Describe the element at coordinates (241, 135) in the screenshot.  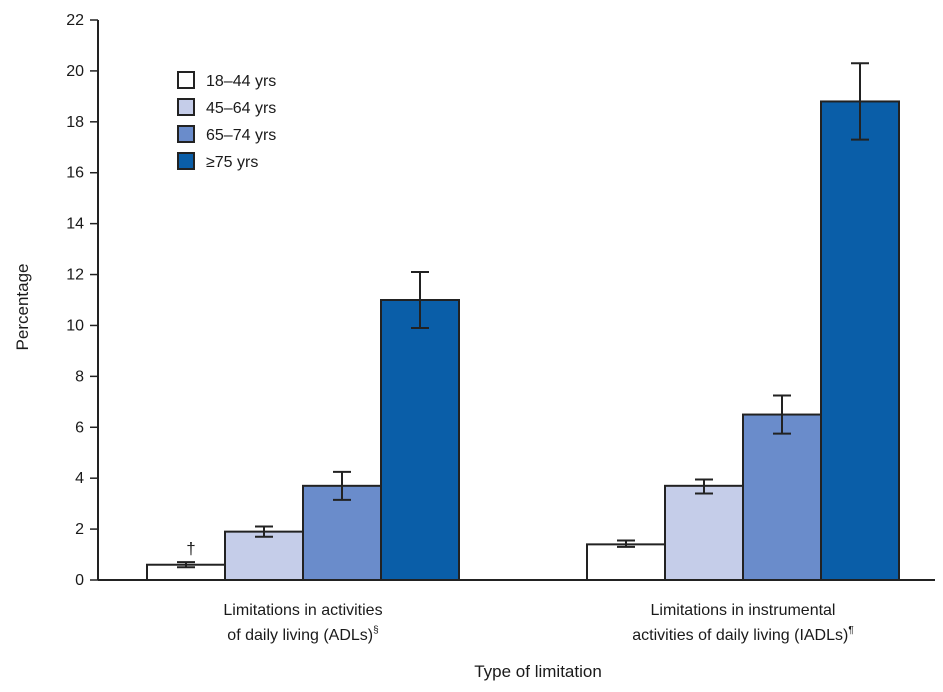
I see `legend-label: 65–74 yrs` at that location.